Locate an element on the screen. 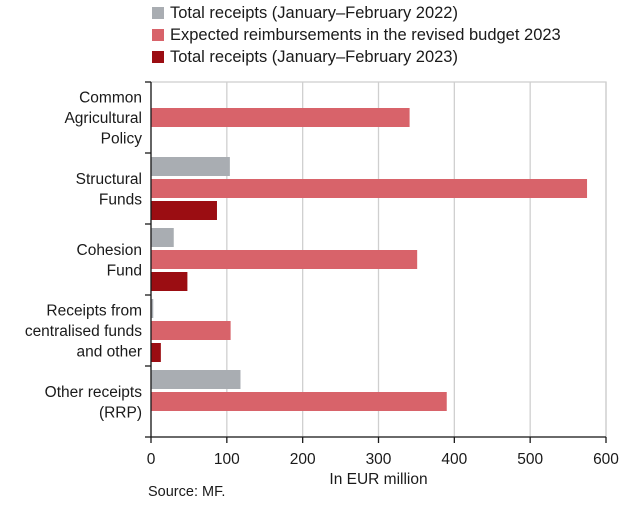  bar-s1-c2 is located at coordinates (284, 259).